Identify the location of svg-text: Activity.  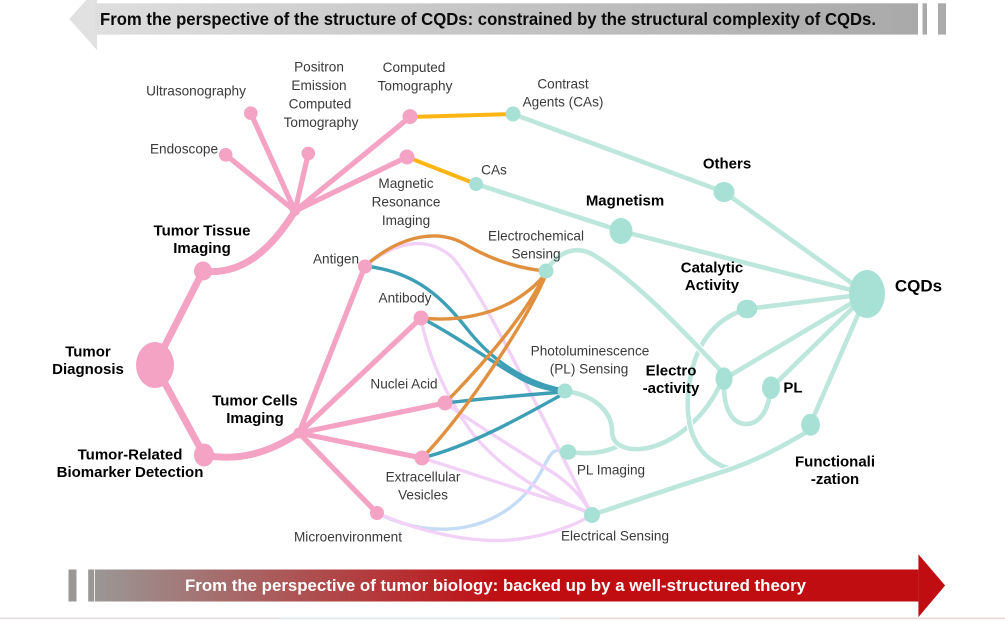
(712, 285).